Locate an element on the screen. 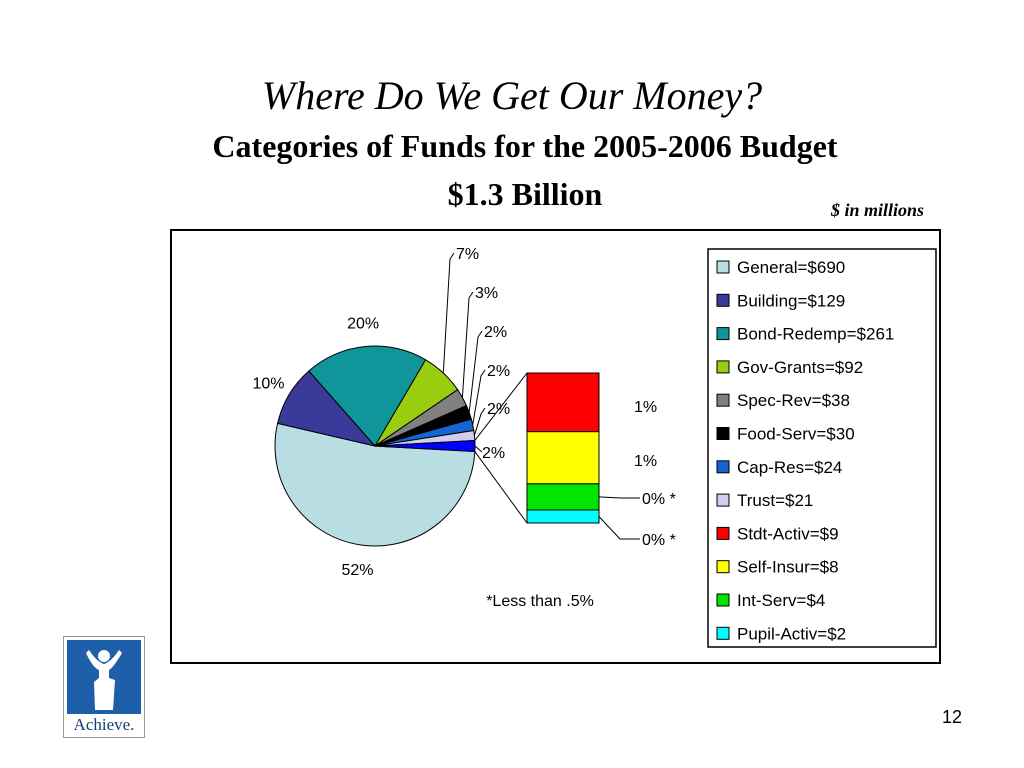 The image size is (1024, 768). logo-text: Achieve. is located at coordinates (104, 724).